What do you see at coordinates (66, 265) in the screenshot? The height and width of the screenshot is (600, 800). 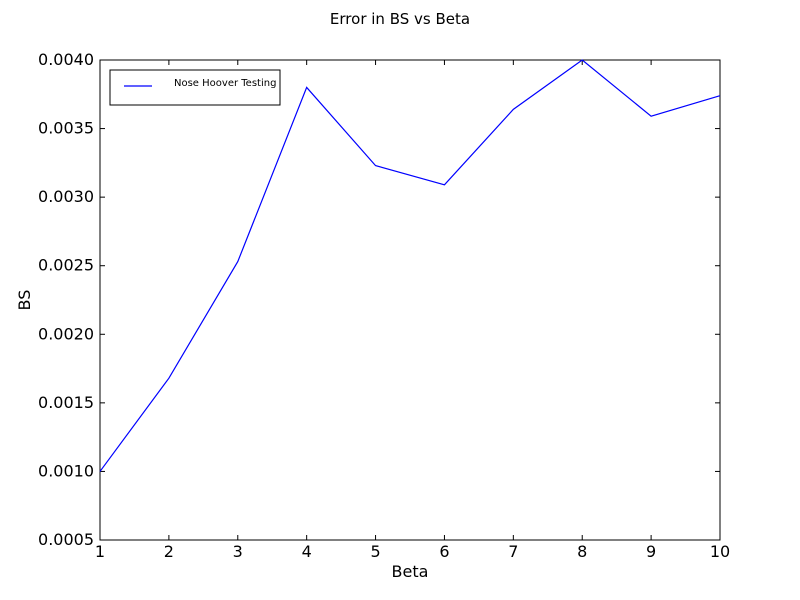 I see `y-tick-label: 0.0025` at bounding box center [66, 265].